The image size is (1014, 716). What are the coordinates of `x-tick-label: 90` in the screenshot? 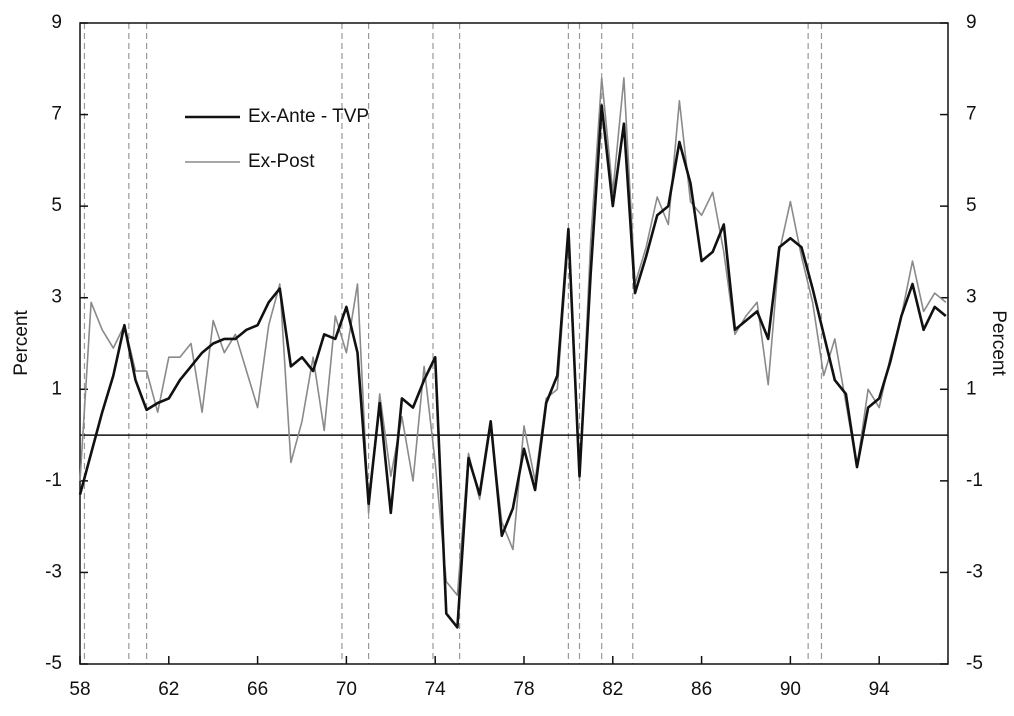 It's located at (790, 689).